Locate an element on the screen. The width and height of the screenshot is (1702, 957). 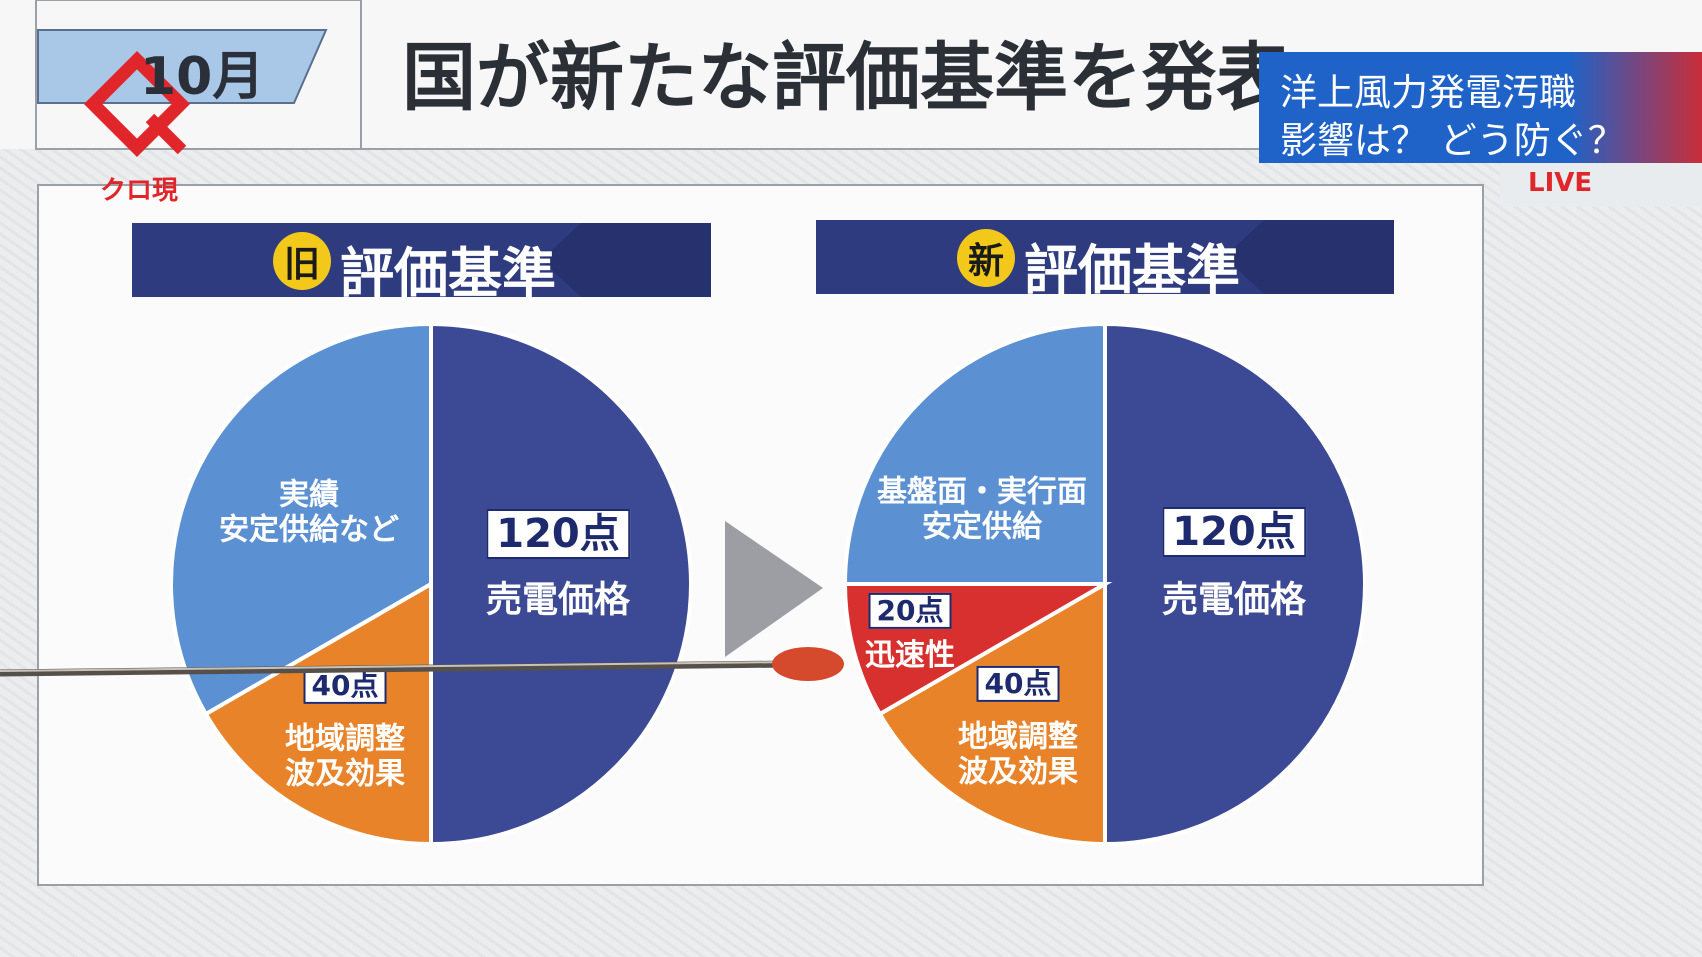
badge: 新 is located at coordinates (986, 261).